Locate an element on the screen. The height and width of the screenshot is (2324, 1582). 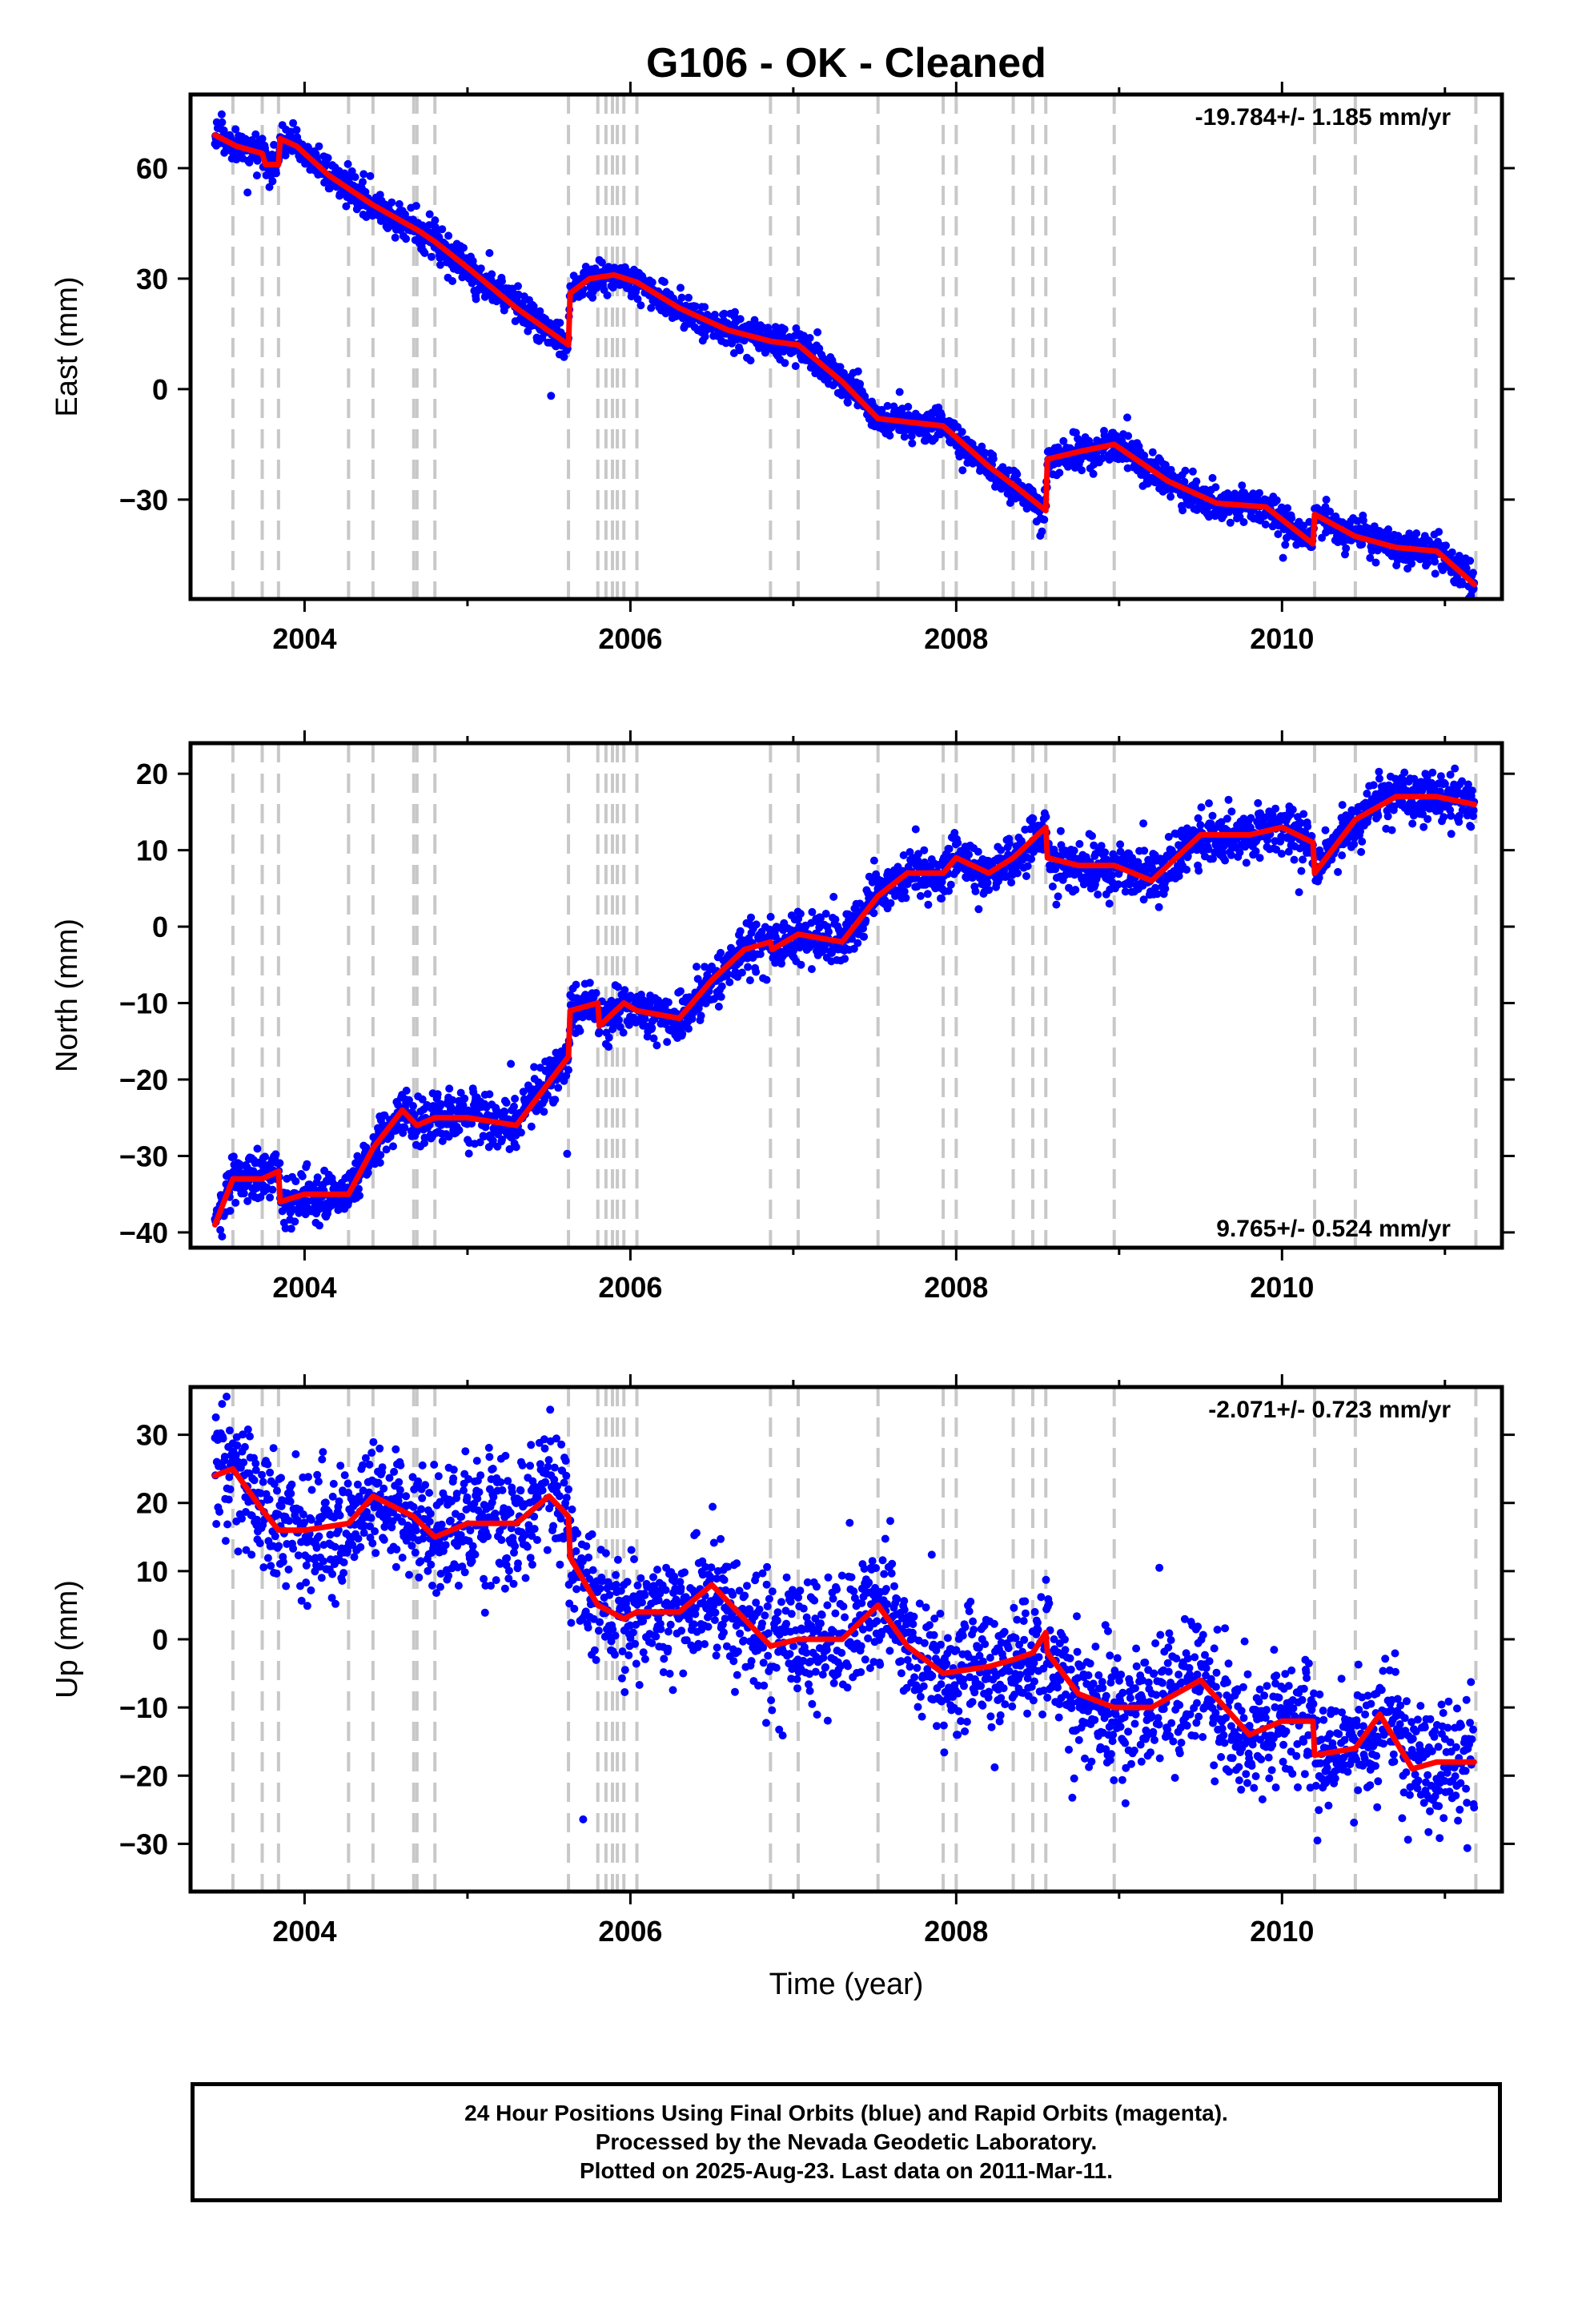
y-tick-label: −30 is located at coordinates (144, 500).